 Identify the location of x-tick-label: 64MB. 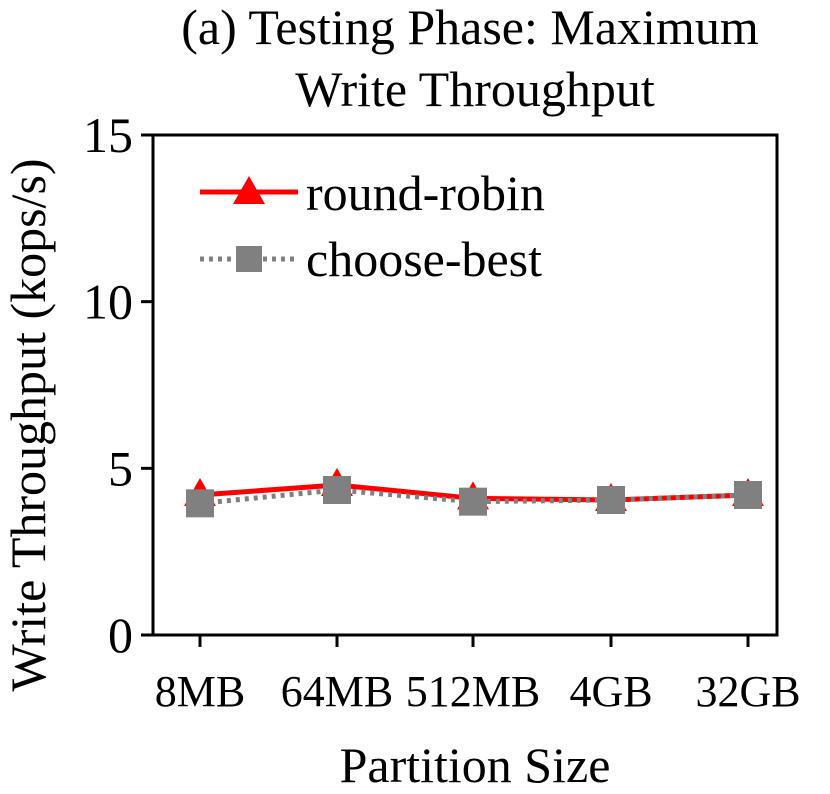
(337, 691).